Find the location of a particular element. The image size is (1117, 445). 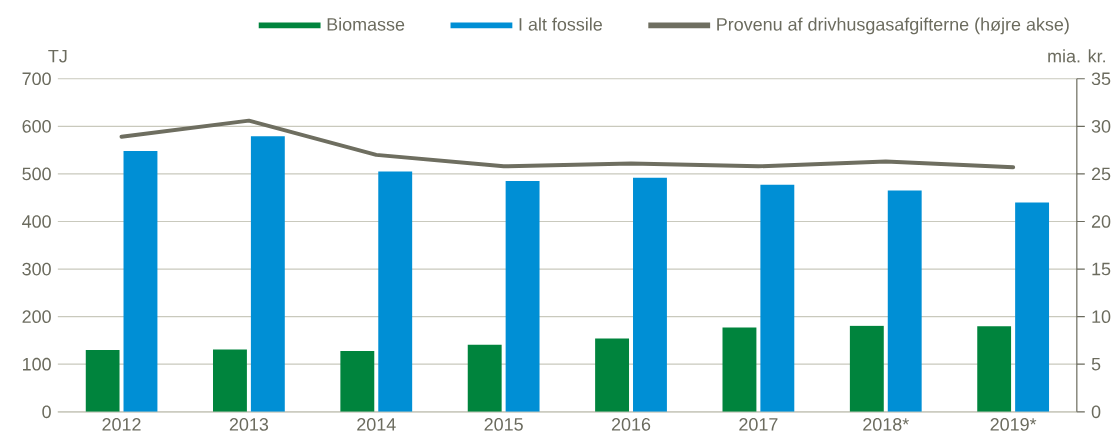

y2-tick-label: 35 is located at coordinates (1101, 79).